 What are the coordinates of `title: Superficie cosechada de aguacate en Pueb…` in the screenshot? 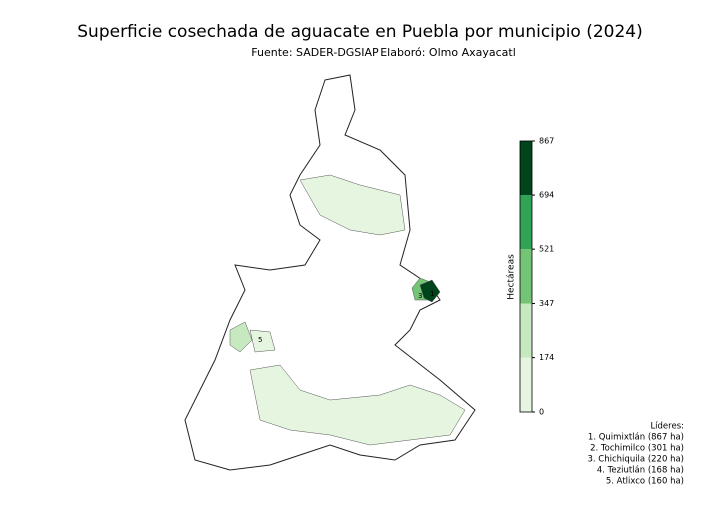 It's located at (360, 32).